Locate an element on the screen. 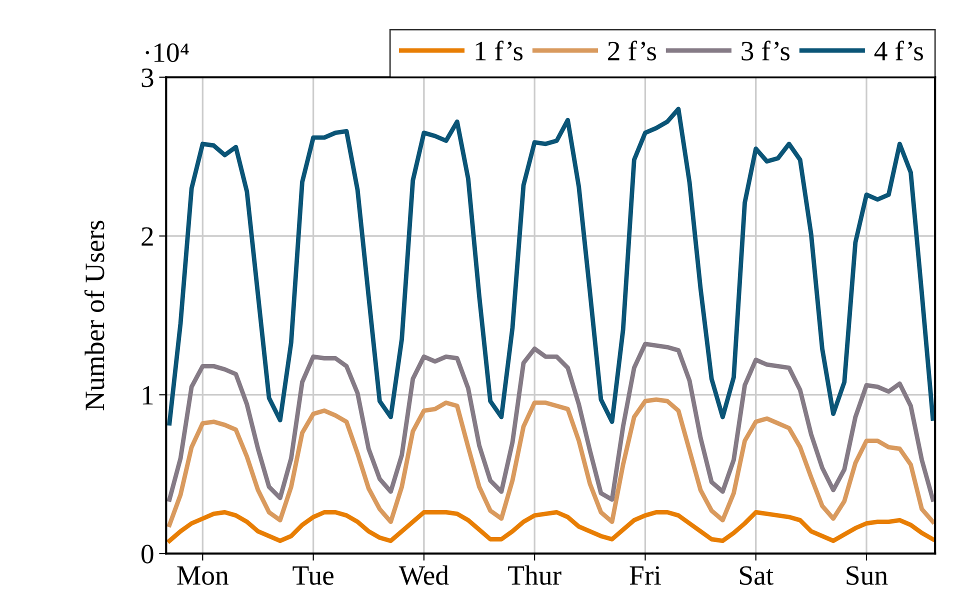 This screenshot has width=966, height=613. y-tick-label: 2 is located at coordinates (147, 236).